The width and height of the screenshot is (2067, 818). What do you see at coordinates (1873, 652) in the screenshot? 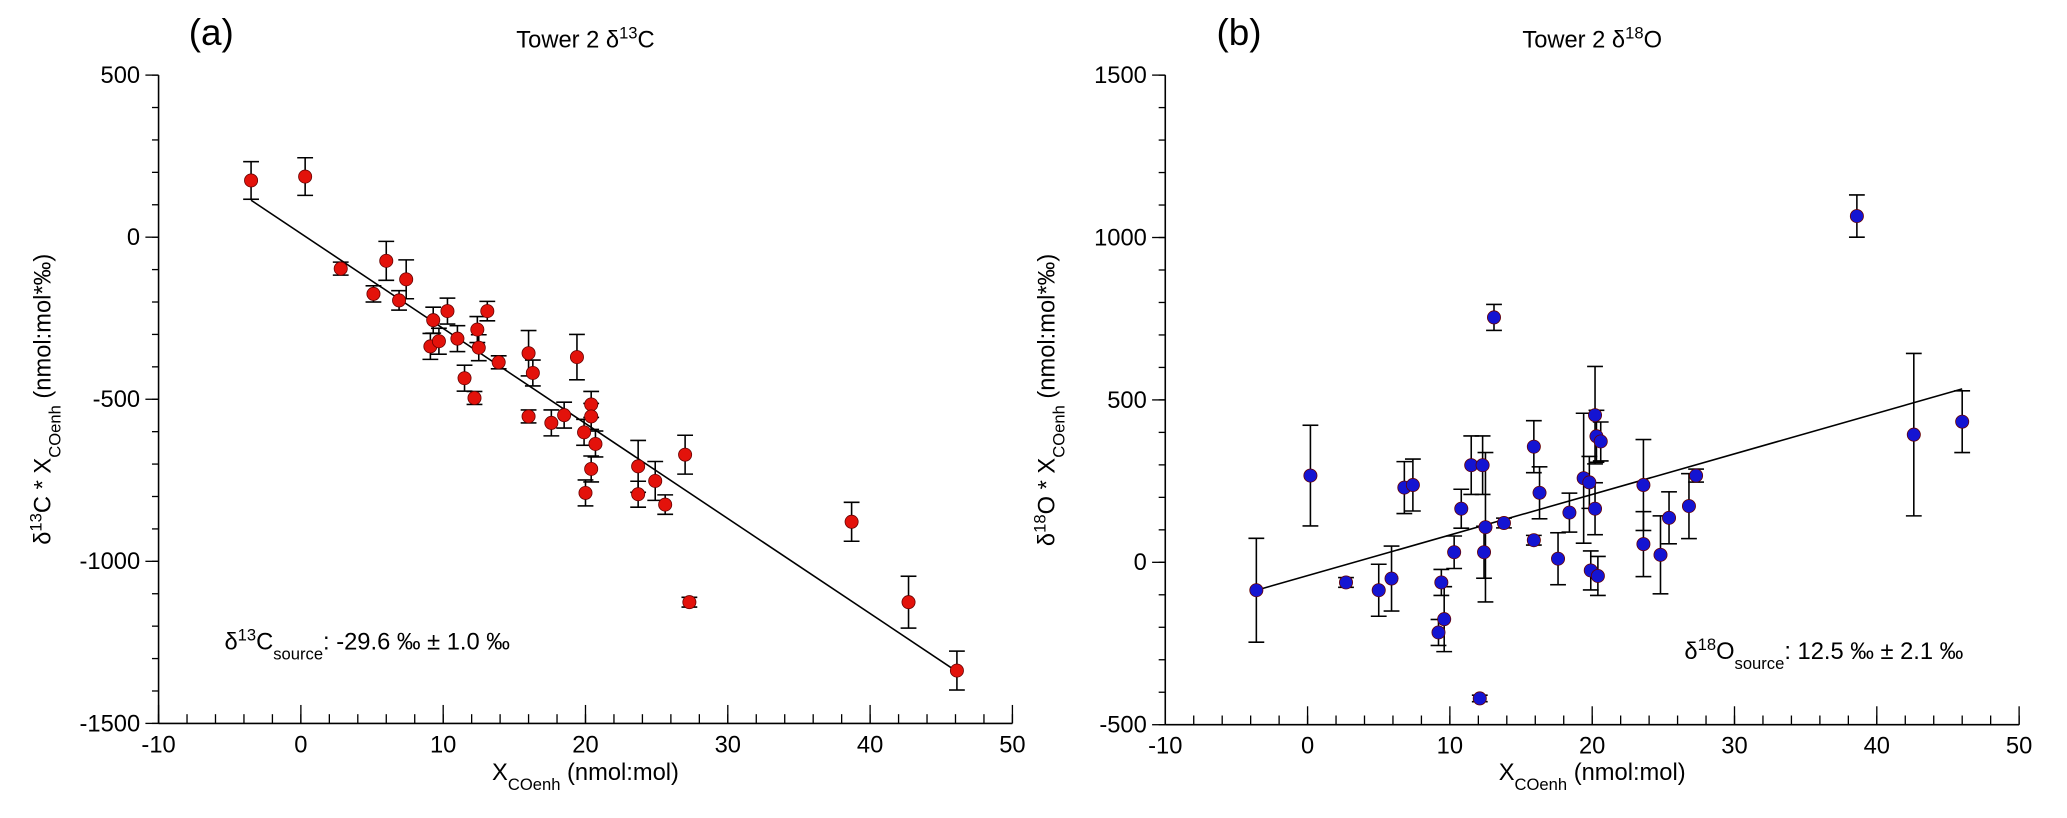
I see `text-part: : 12.5 ‰ ± 2.1 ‰` at bounding box center [1873, 652].